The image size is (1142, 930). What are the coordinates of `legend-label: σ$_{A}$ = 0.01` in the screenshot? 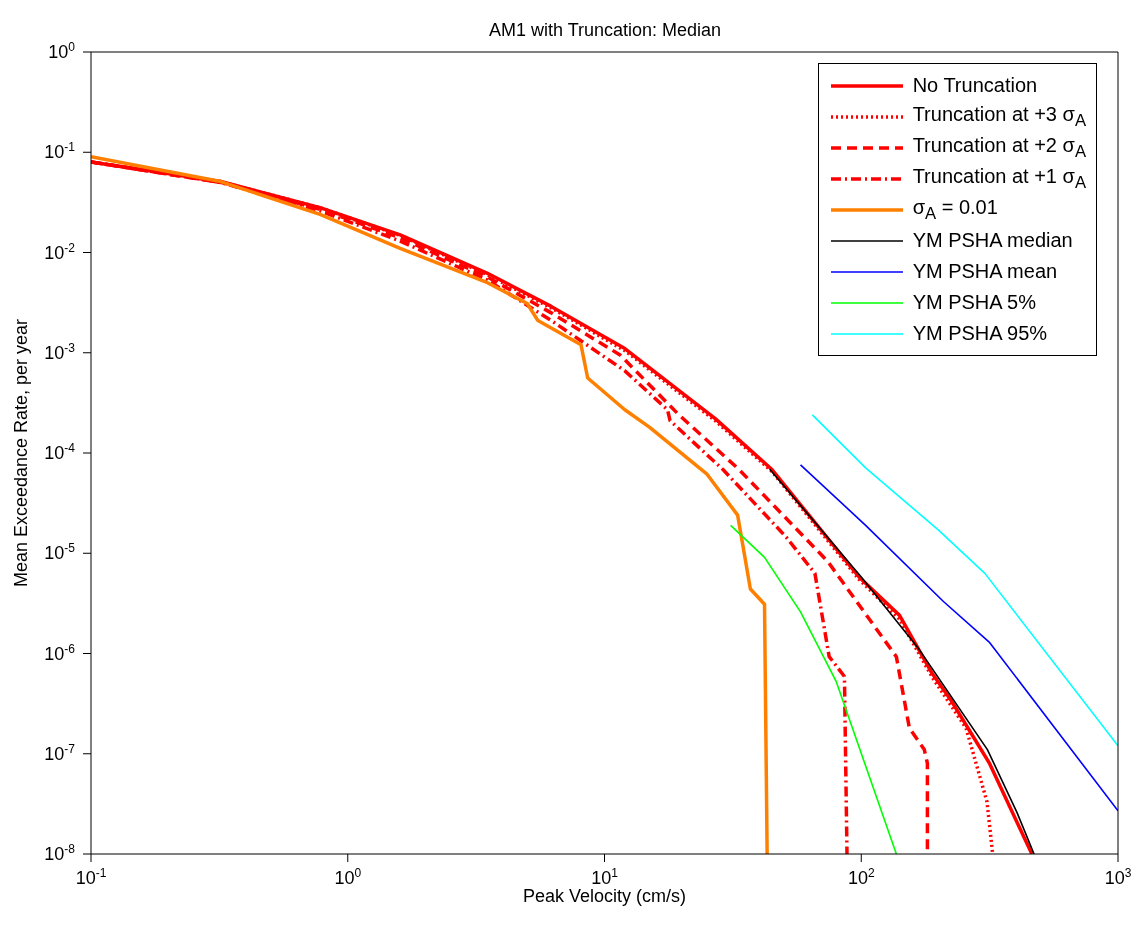 It's located at (955, 209).